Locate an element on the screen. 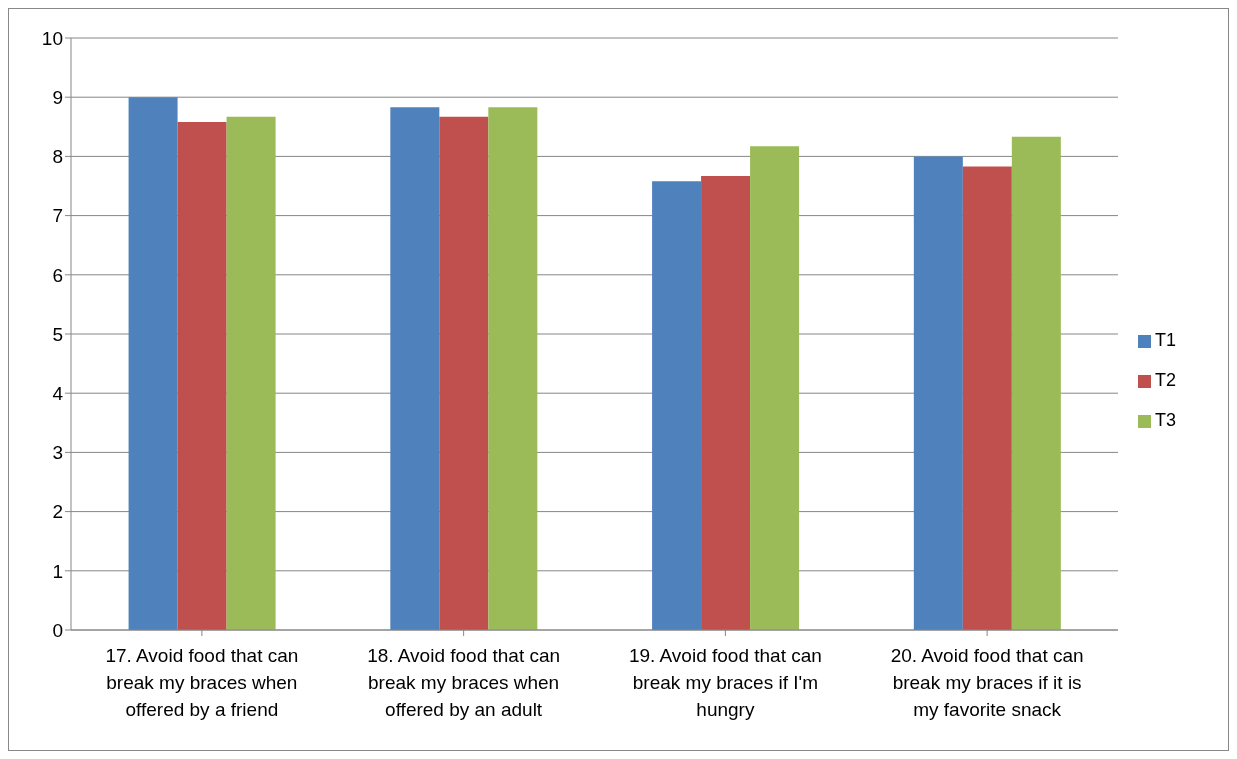 The image size is (1237, 759). x-tick-label: 19. Avoid food that can break my braces if I'm hungry is located at coordinates (725, 682).